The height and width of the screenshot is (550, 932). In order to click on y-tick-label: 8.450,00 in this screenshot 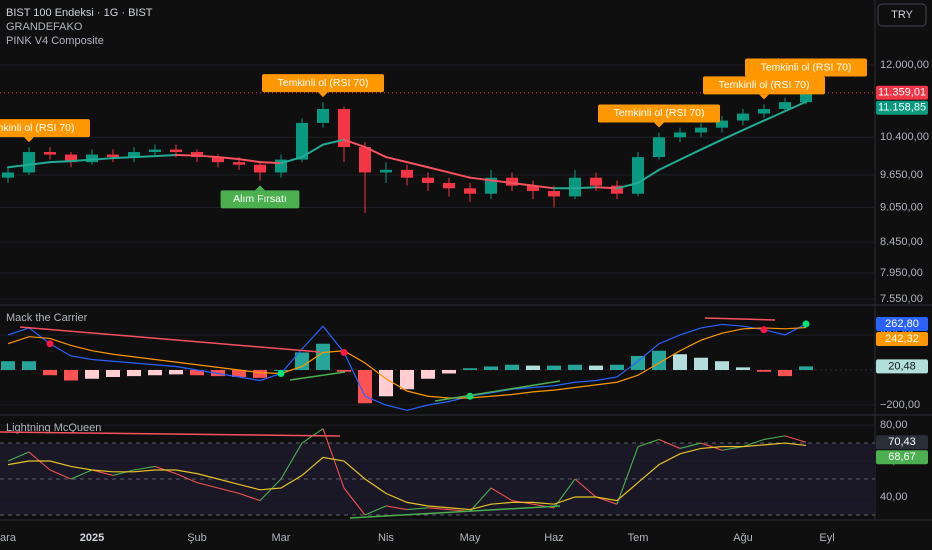, I will do `click(901, 242)`.